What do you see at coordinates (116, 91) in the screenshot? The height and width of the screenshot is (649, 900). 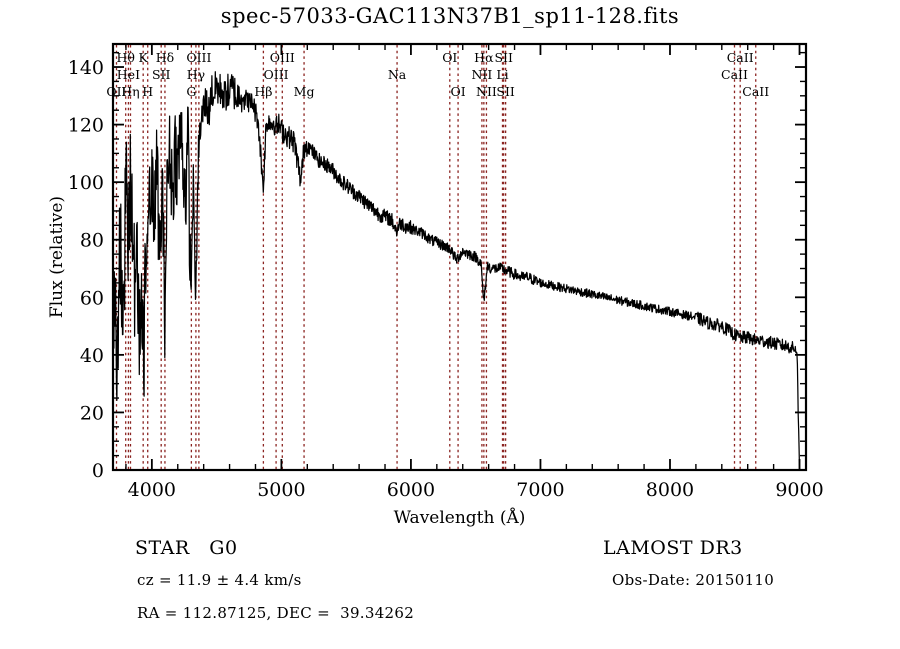 I see `spectral-line-label: OII` at bounding box center [116, 91].